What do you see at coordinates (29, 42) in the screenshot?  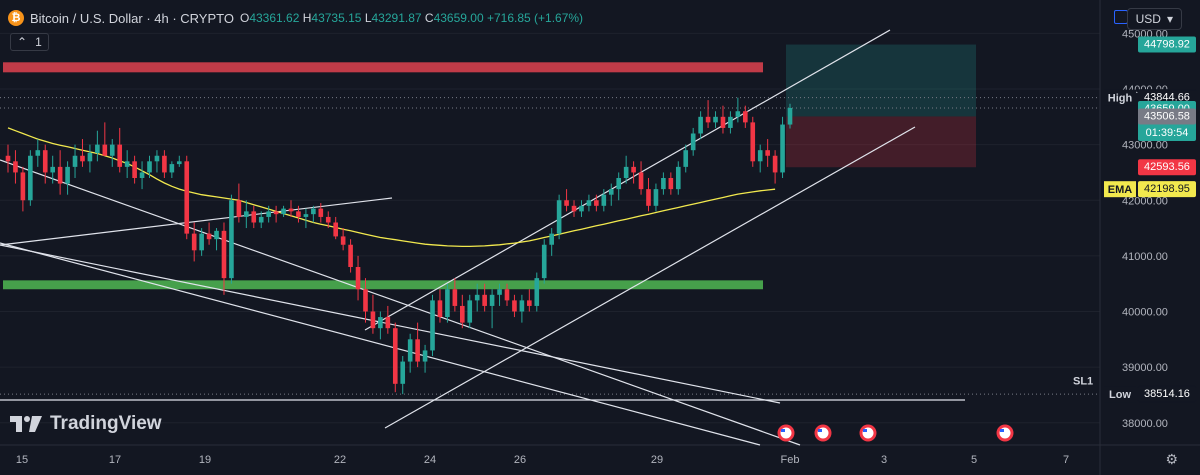 I see `indicators-toggle: ⌃ 1` at bounding box center [29, 42].